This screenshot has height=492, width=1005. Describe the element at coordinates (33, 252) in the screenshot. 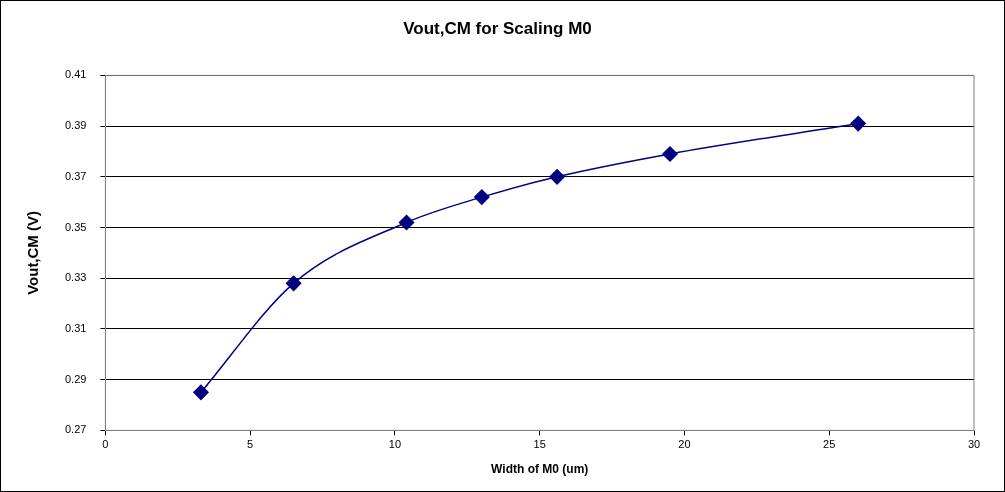

I see `y-axis-title: Vout,CM (V)` at that location.